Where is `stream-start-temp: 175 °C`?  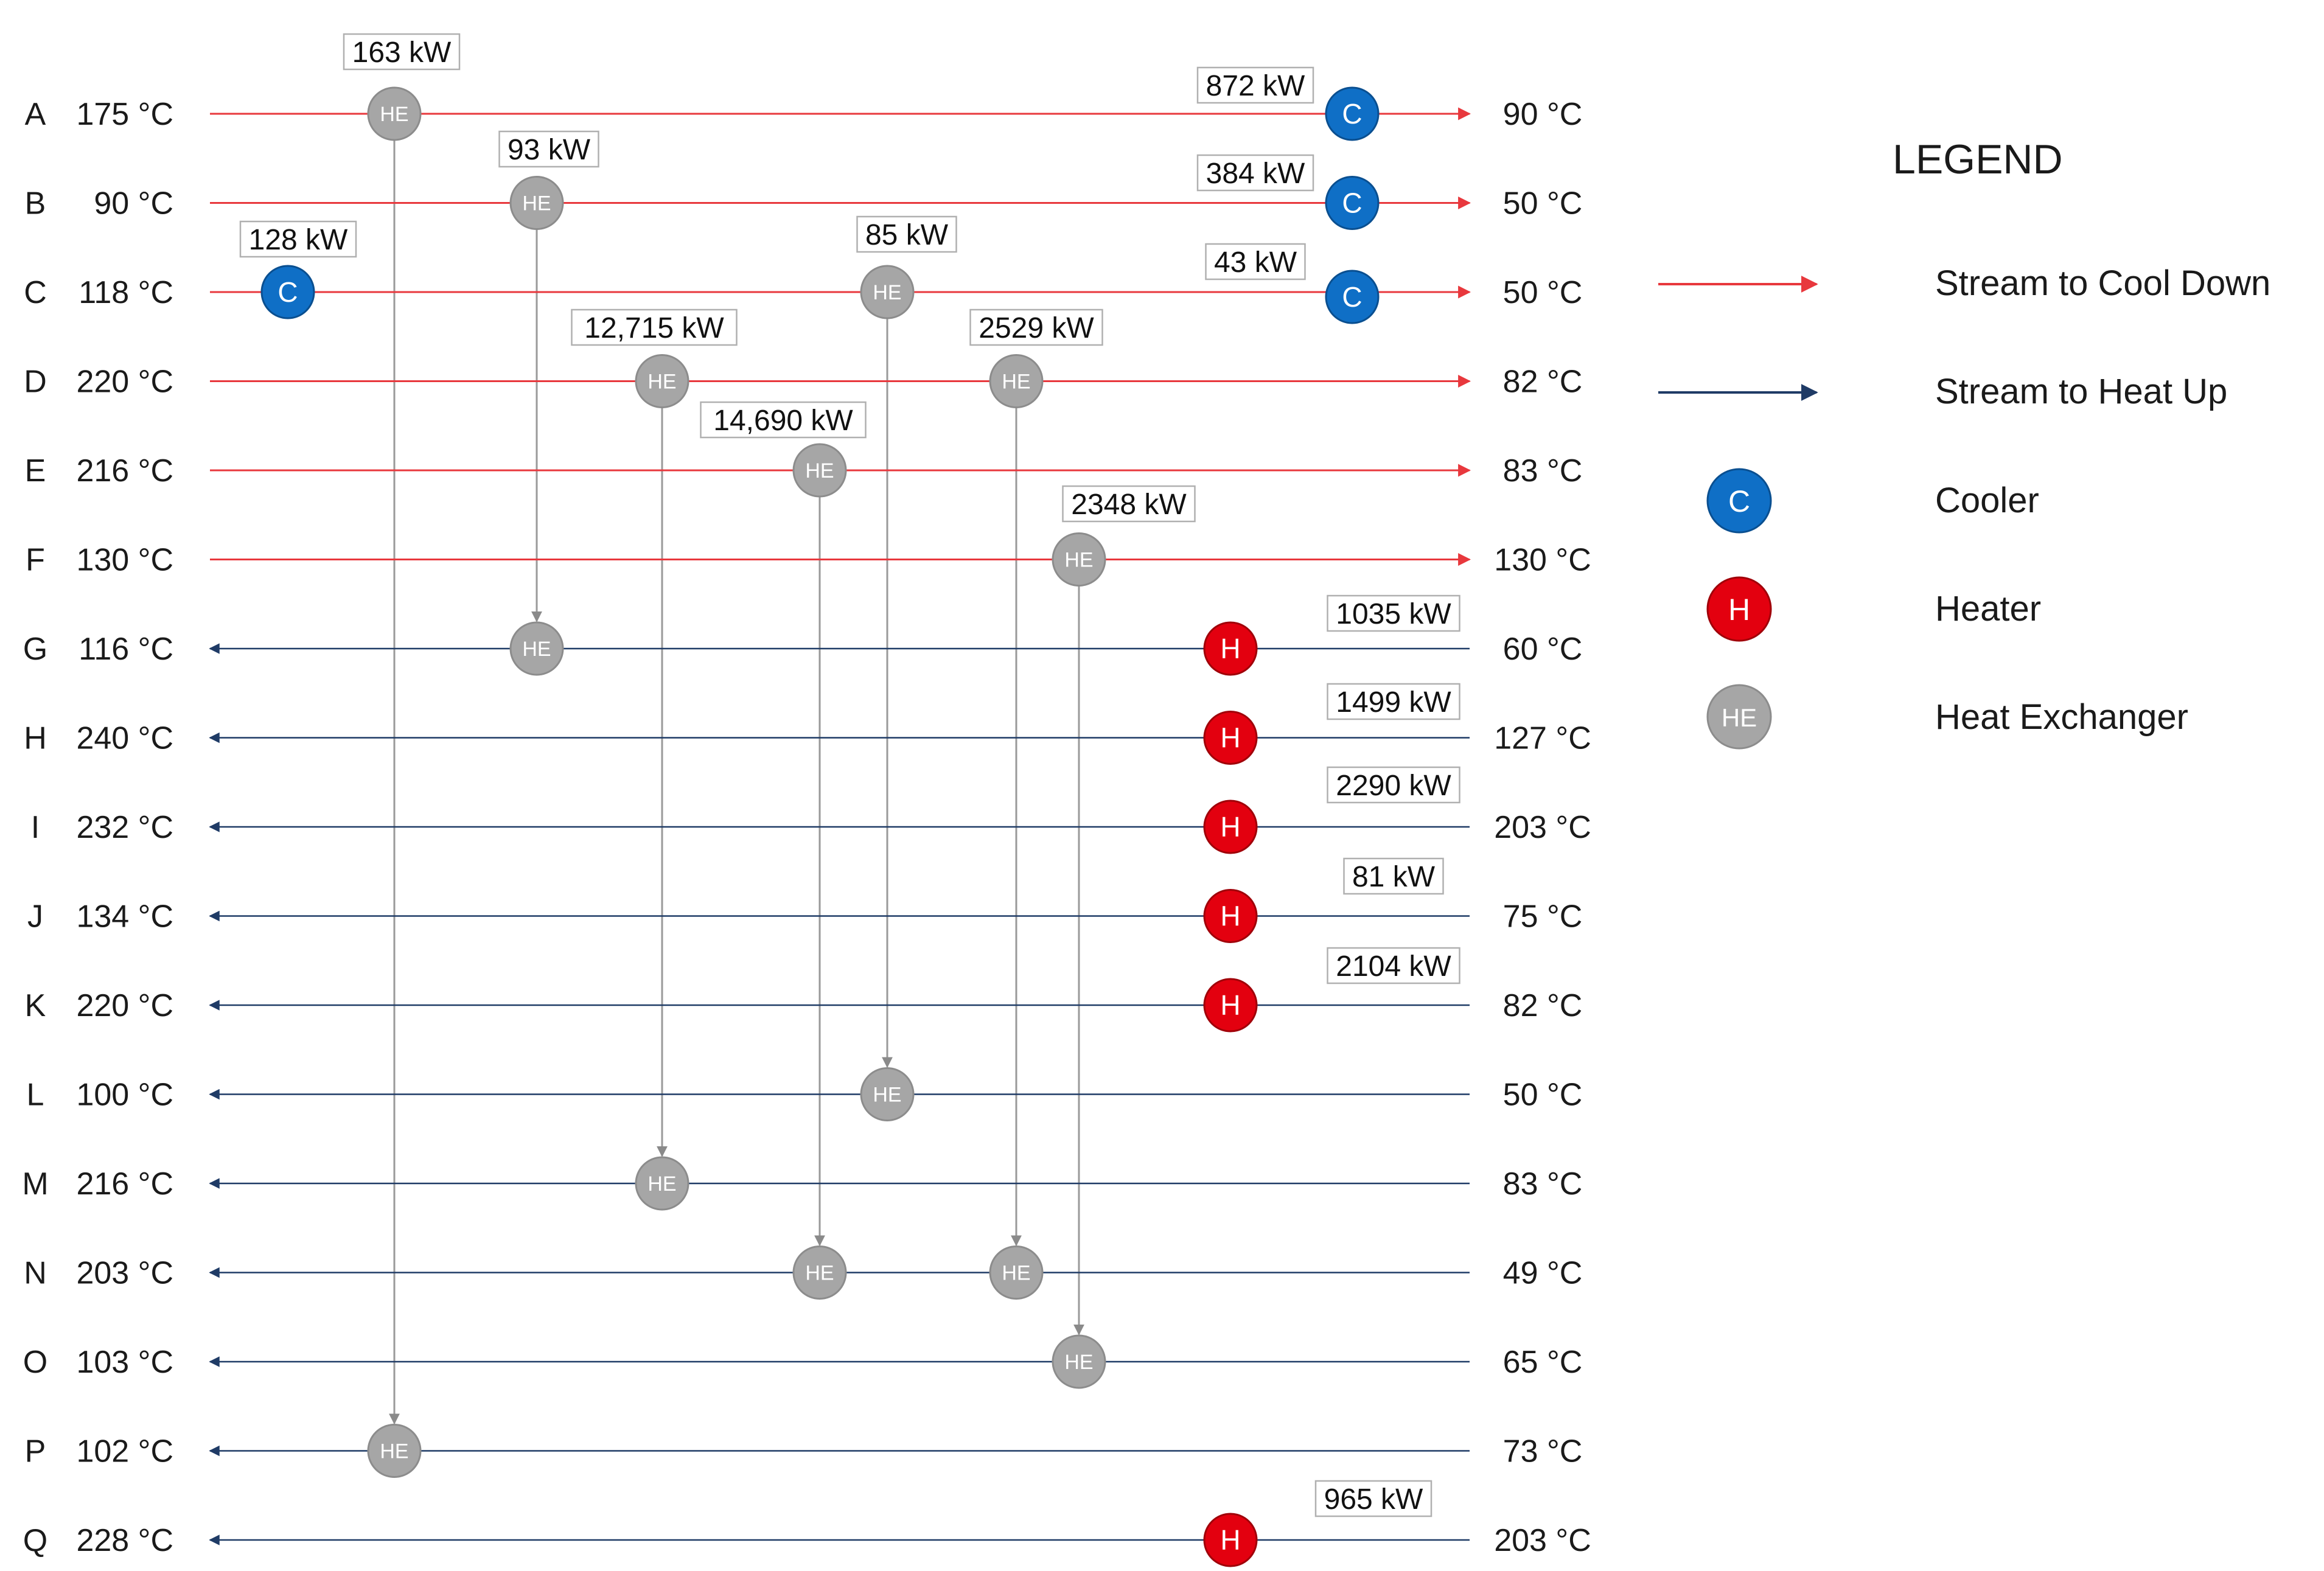
stream-start-temp: 175 °C is located at coordinates (124, 114).